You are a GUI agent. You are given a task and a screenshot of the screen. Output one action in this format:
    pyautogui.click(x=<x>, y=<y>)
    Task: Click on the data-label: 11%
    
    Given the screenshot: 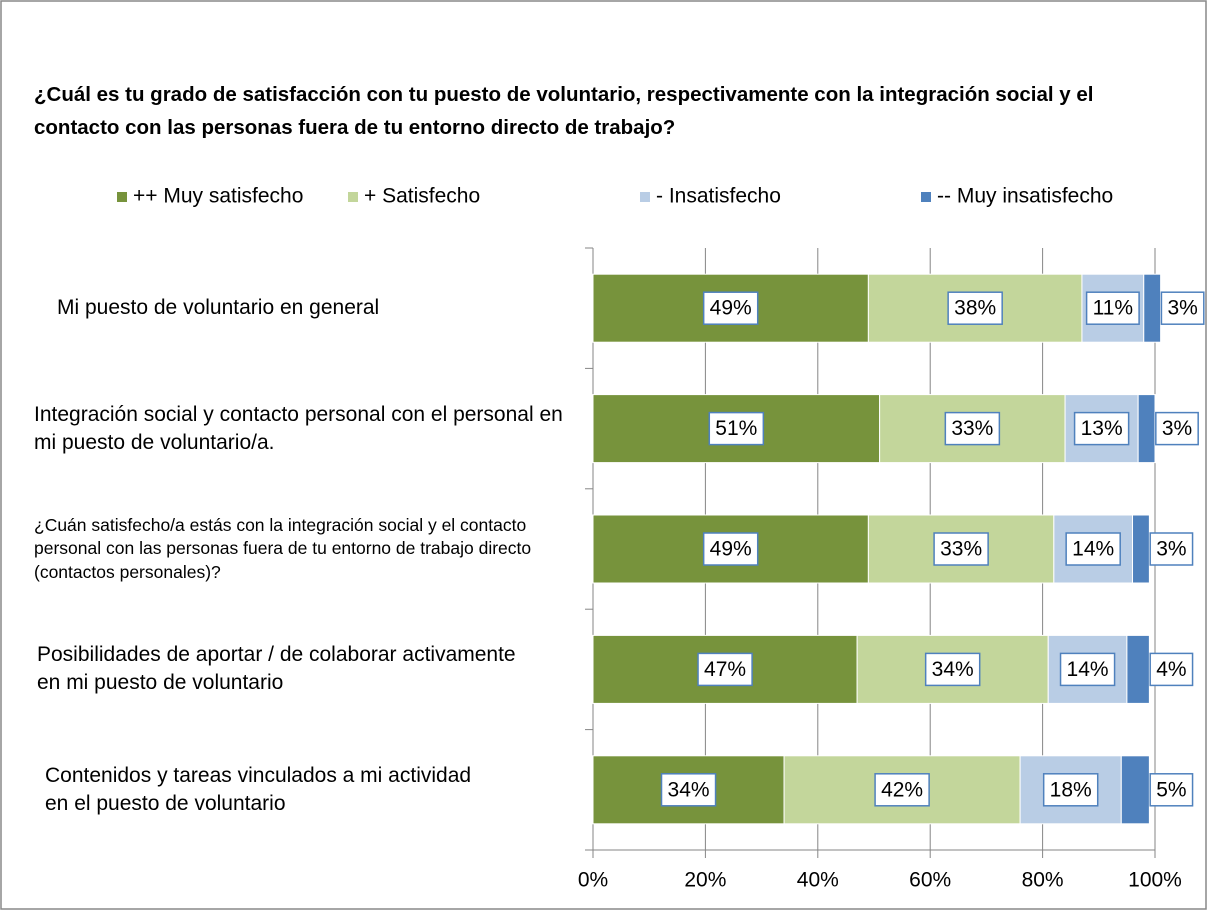 What is the action you would take?
    pyautogui.click(x=1113, y=308)
    